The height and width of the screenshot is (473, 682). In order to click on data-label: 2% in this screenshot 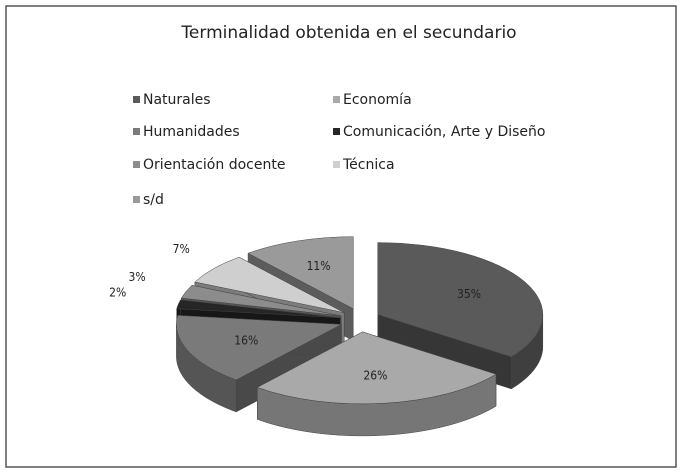, I will do `click(117, 292)`.